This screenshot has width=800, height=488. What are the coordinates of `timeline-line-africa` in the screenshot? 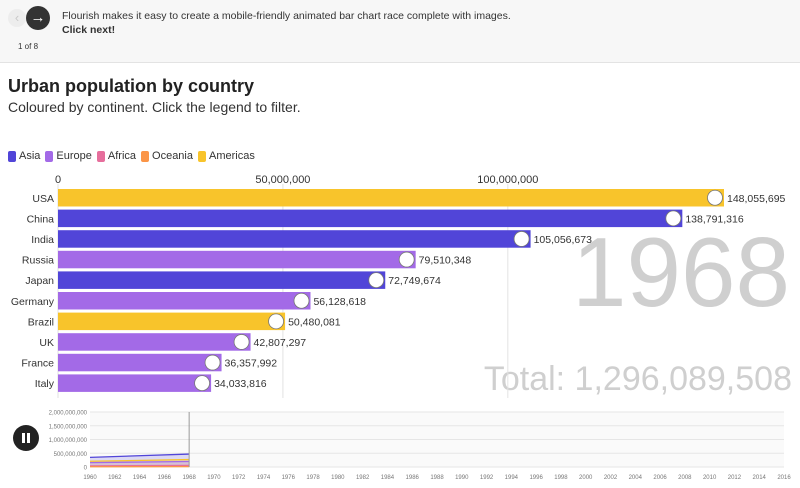 It's located at (139, 465).